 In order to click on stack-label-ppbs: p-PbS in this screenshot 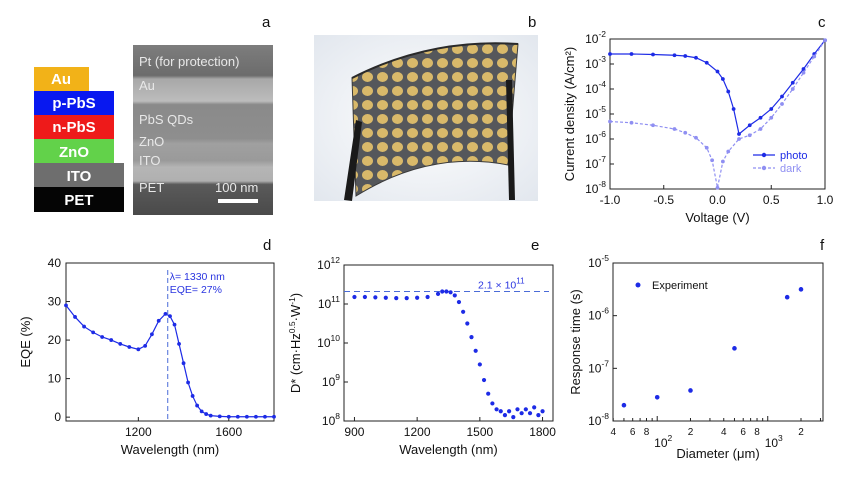, I will do `click(73, 103)`.